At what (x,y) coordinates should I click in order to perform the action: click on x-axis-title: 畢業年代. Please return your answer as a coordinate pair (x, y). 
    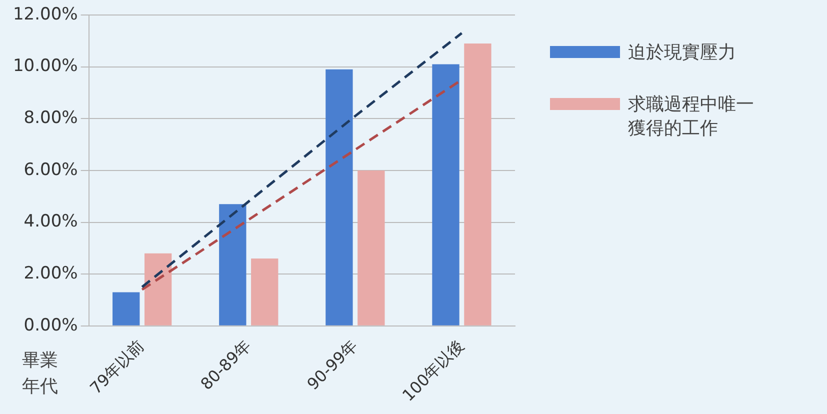
    Looking at the image, I should click on (40, 373).